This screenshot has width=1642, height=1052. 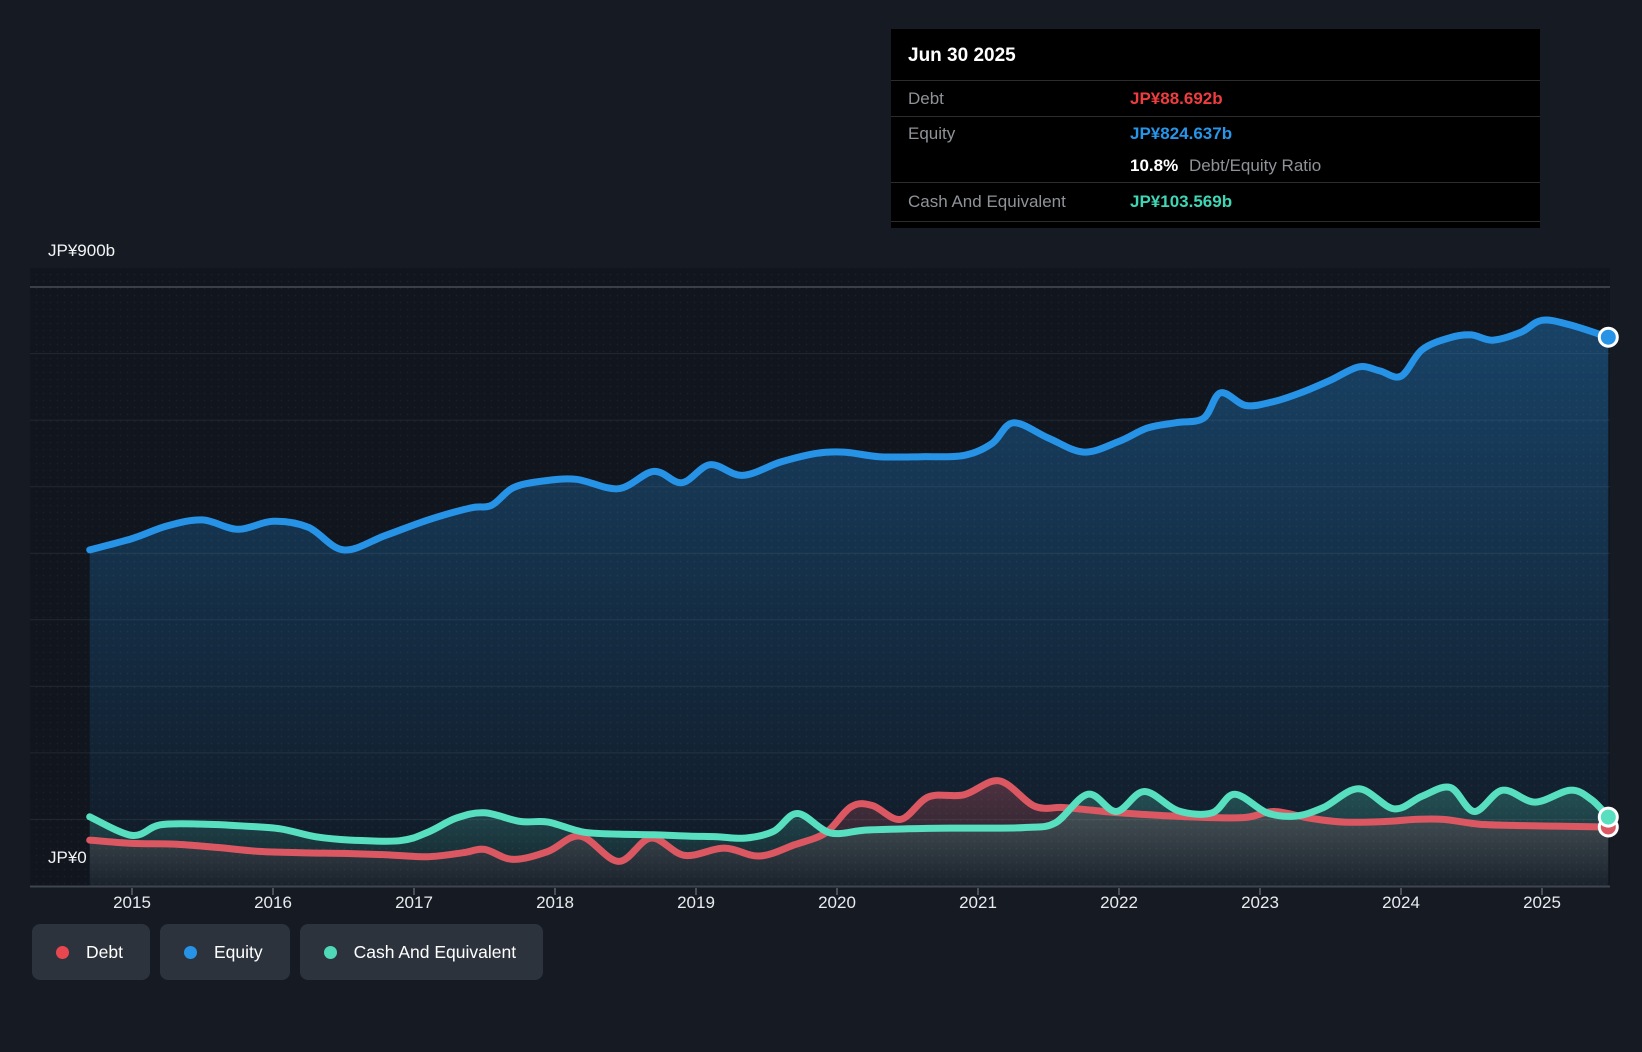 I want to click on x-axis-label-2019: 2019, so click(x=696, y=902).